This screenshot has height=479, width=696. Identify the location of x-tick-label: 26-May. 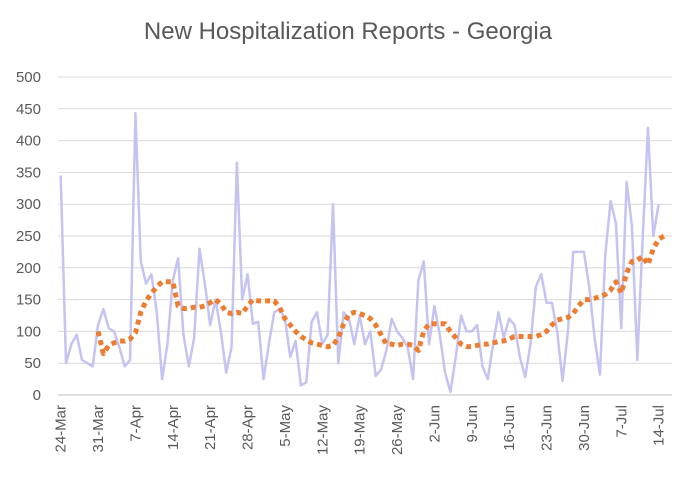
(397, 430).